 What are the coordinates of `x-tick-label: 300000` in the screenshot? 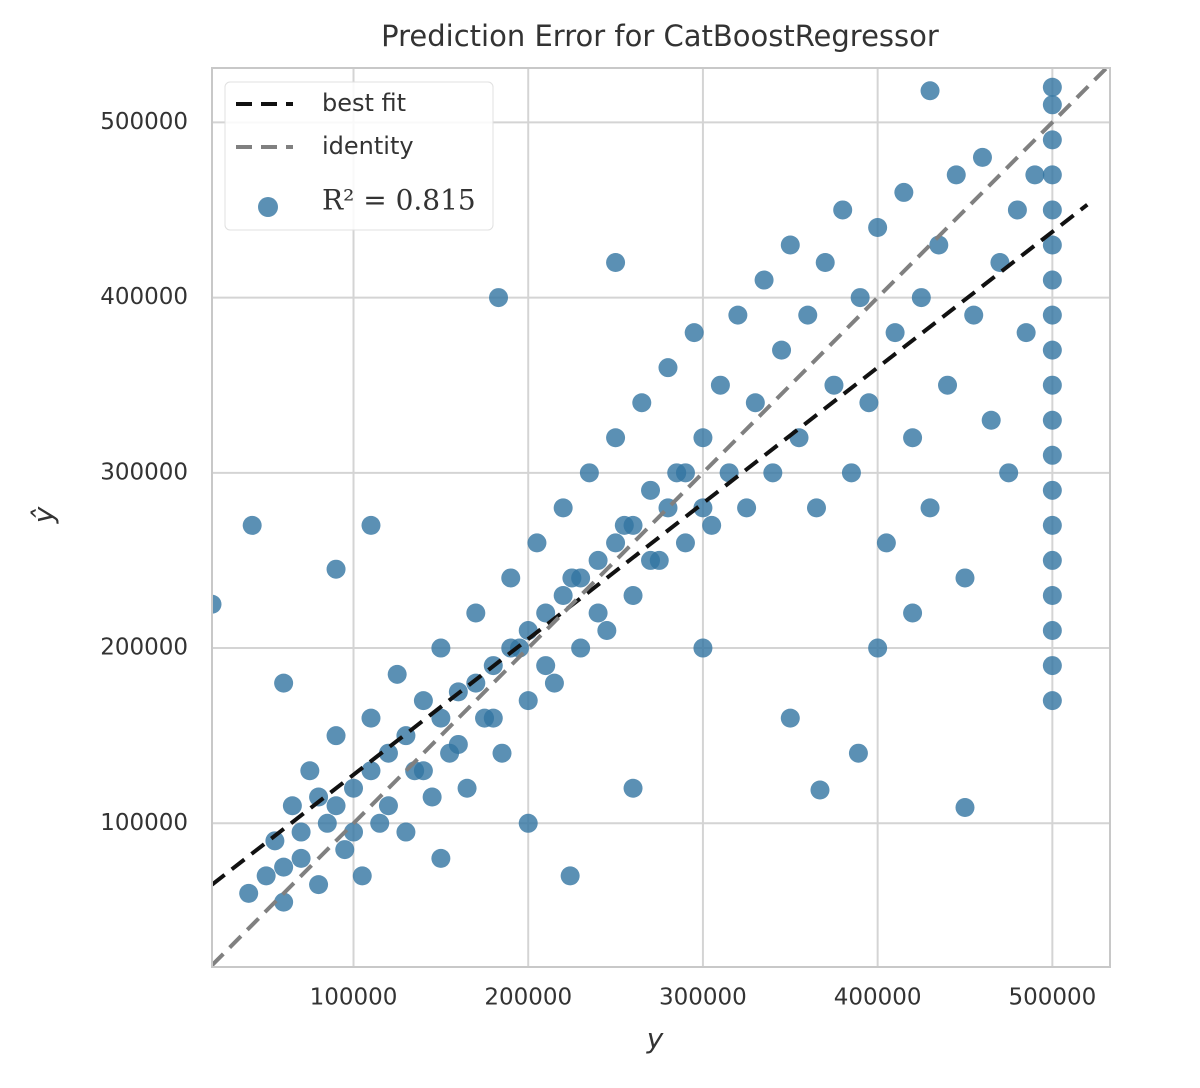 It's located at (703, 998).